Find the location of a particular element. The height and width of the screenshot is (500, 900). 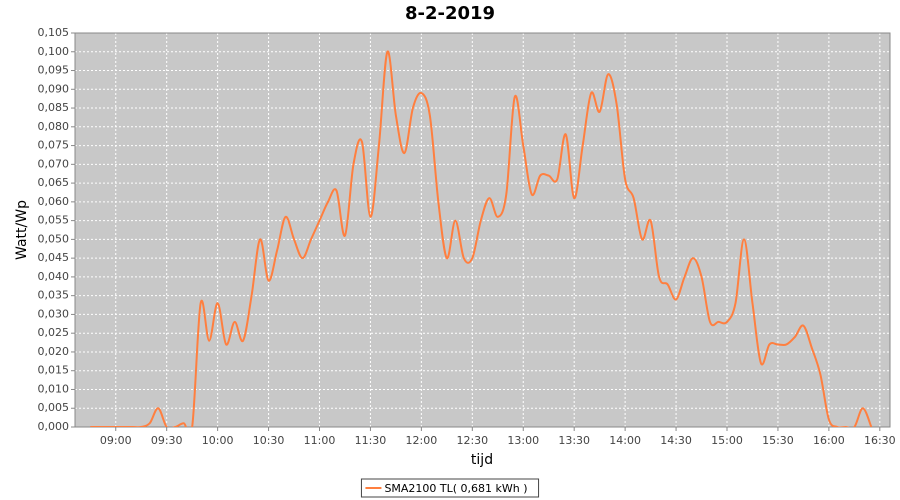

y-tick-label: 0,085 is located at coordinates (54, 107).